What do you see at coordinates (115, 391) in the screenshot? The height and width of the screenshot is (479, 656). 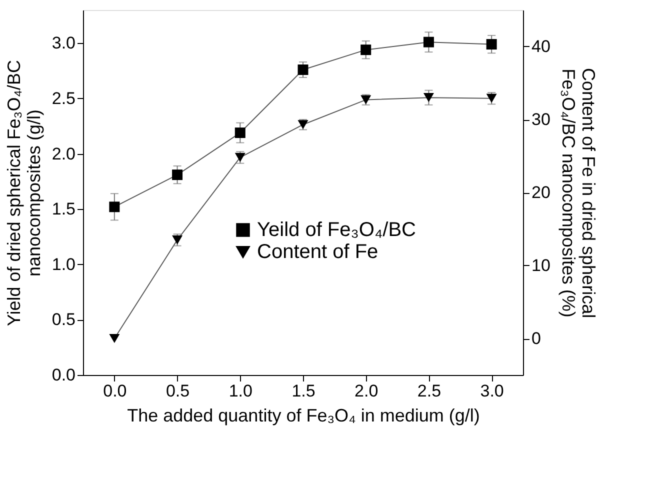 I see `x-tick-label: 0.0` at bounding box center [115, 391].